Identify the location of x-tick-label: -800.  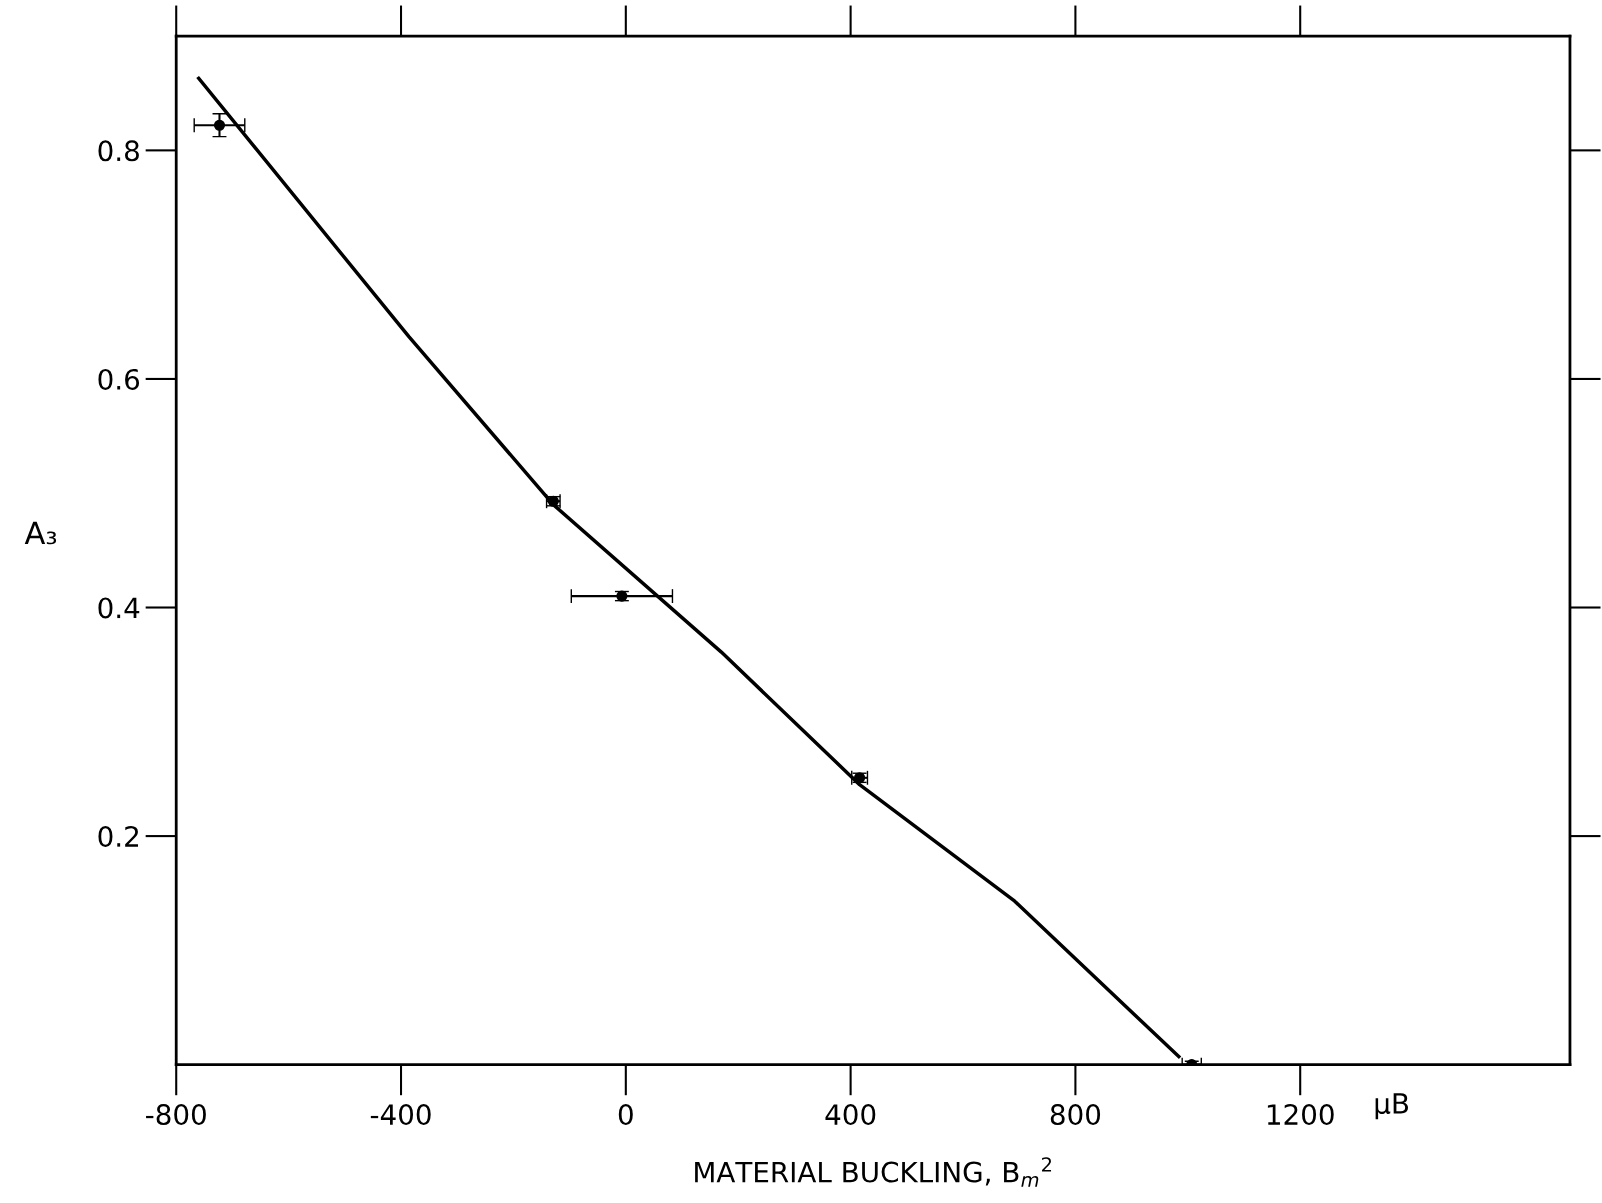
(176, 1115).